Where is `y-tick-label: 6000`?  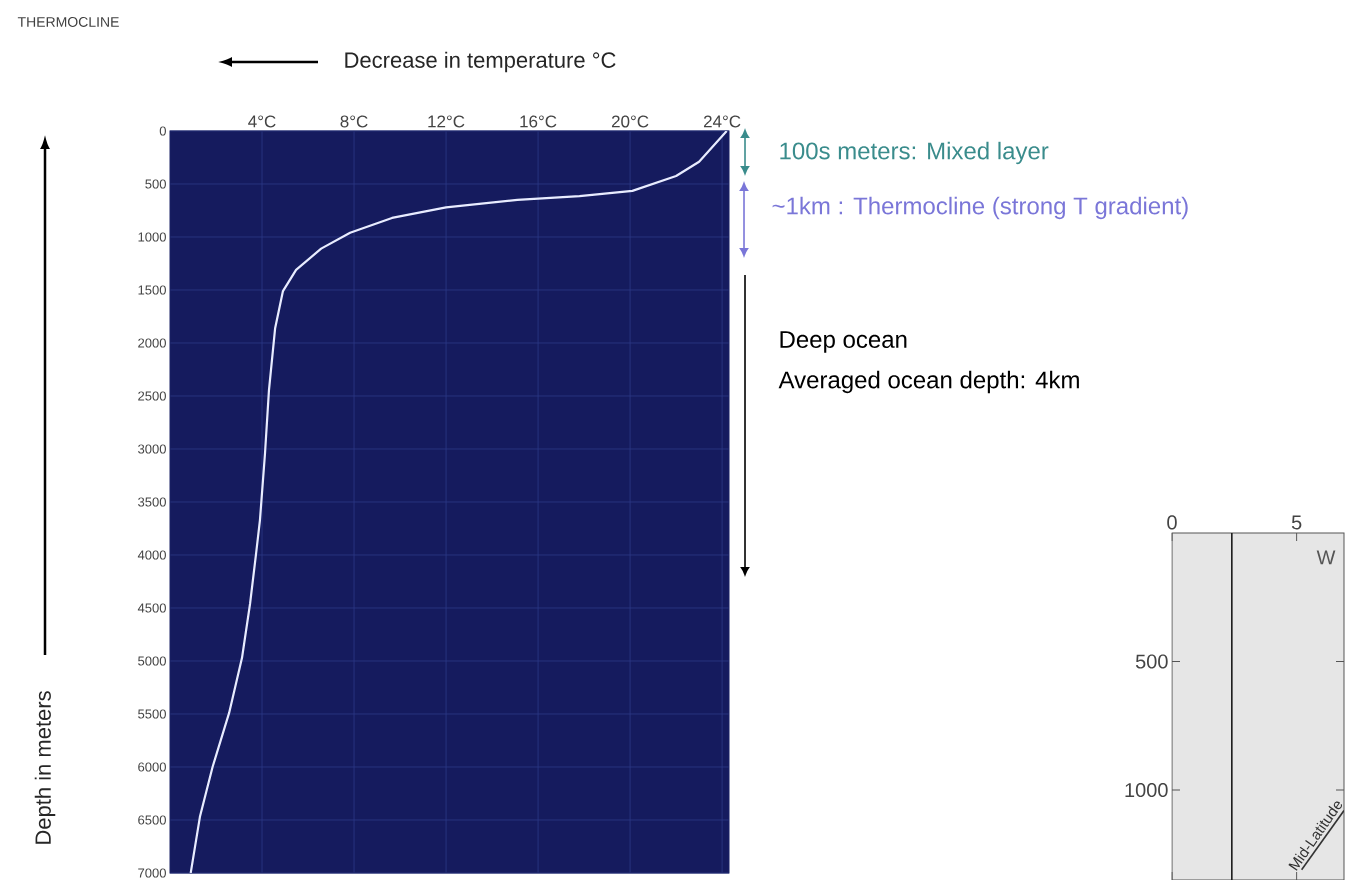 y-tick-label: 6000 is located at coordinates (152, 767).